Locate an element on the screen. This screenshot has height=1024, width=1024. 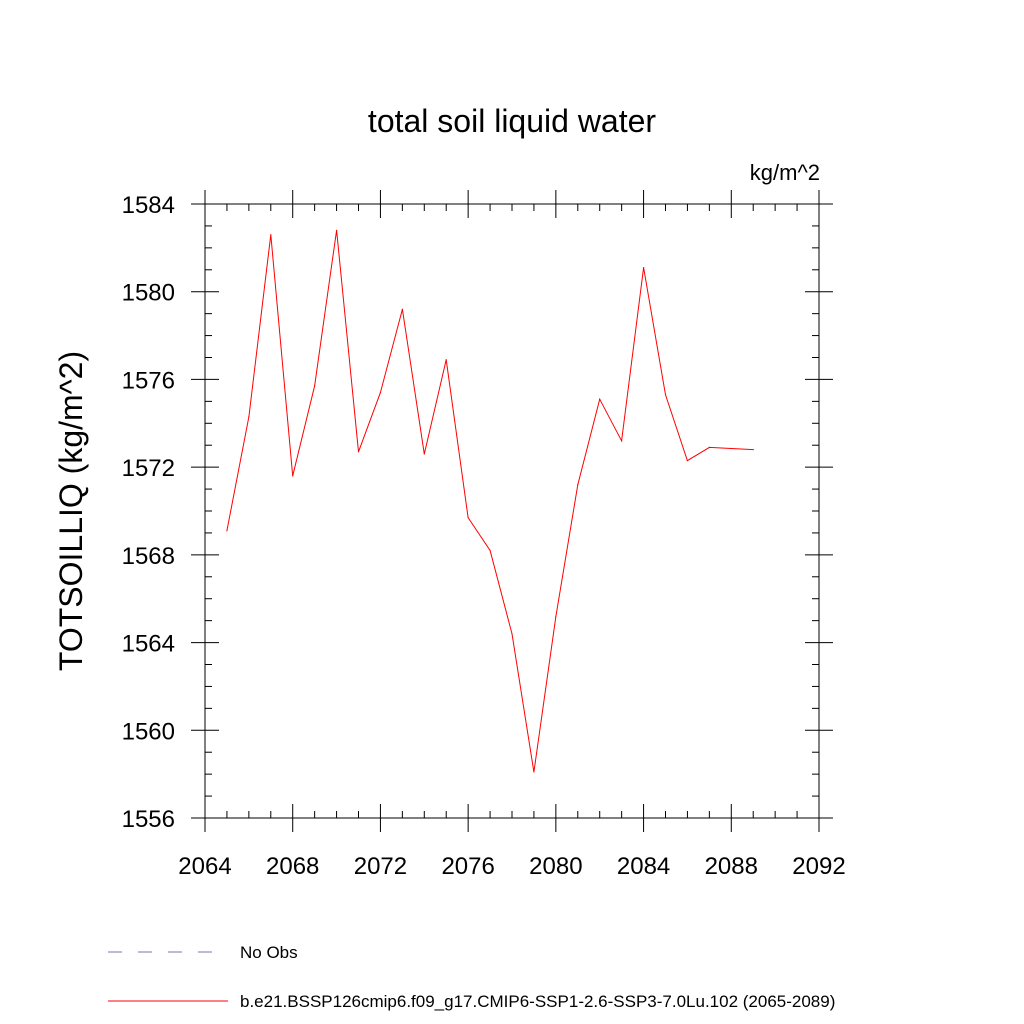
y-tick-label: 1560 is located at coordinates (148, 731).